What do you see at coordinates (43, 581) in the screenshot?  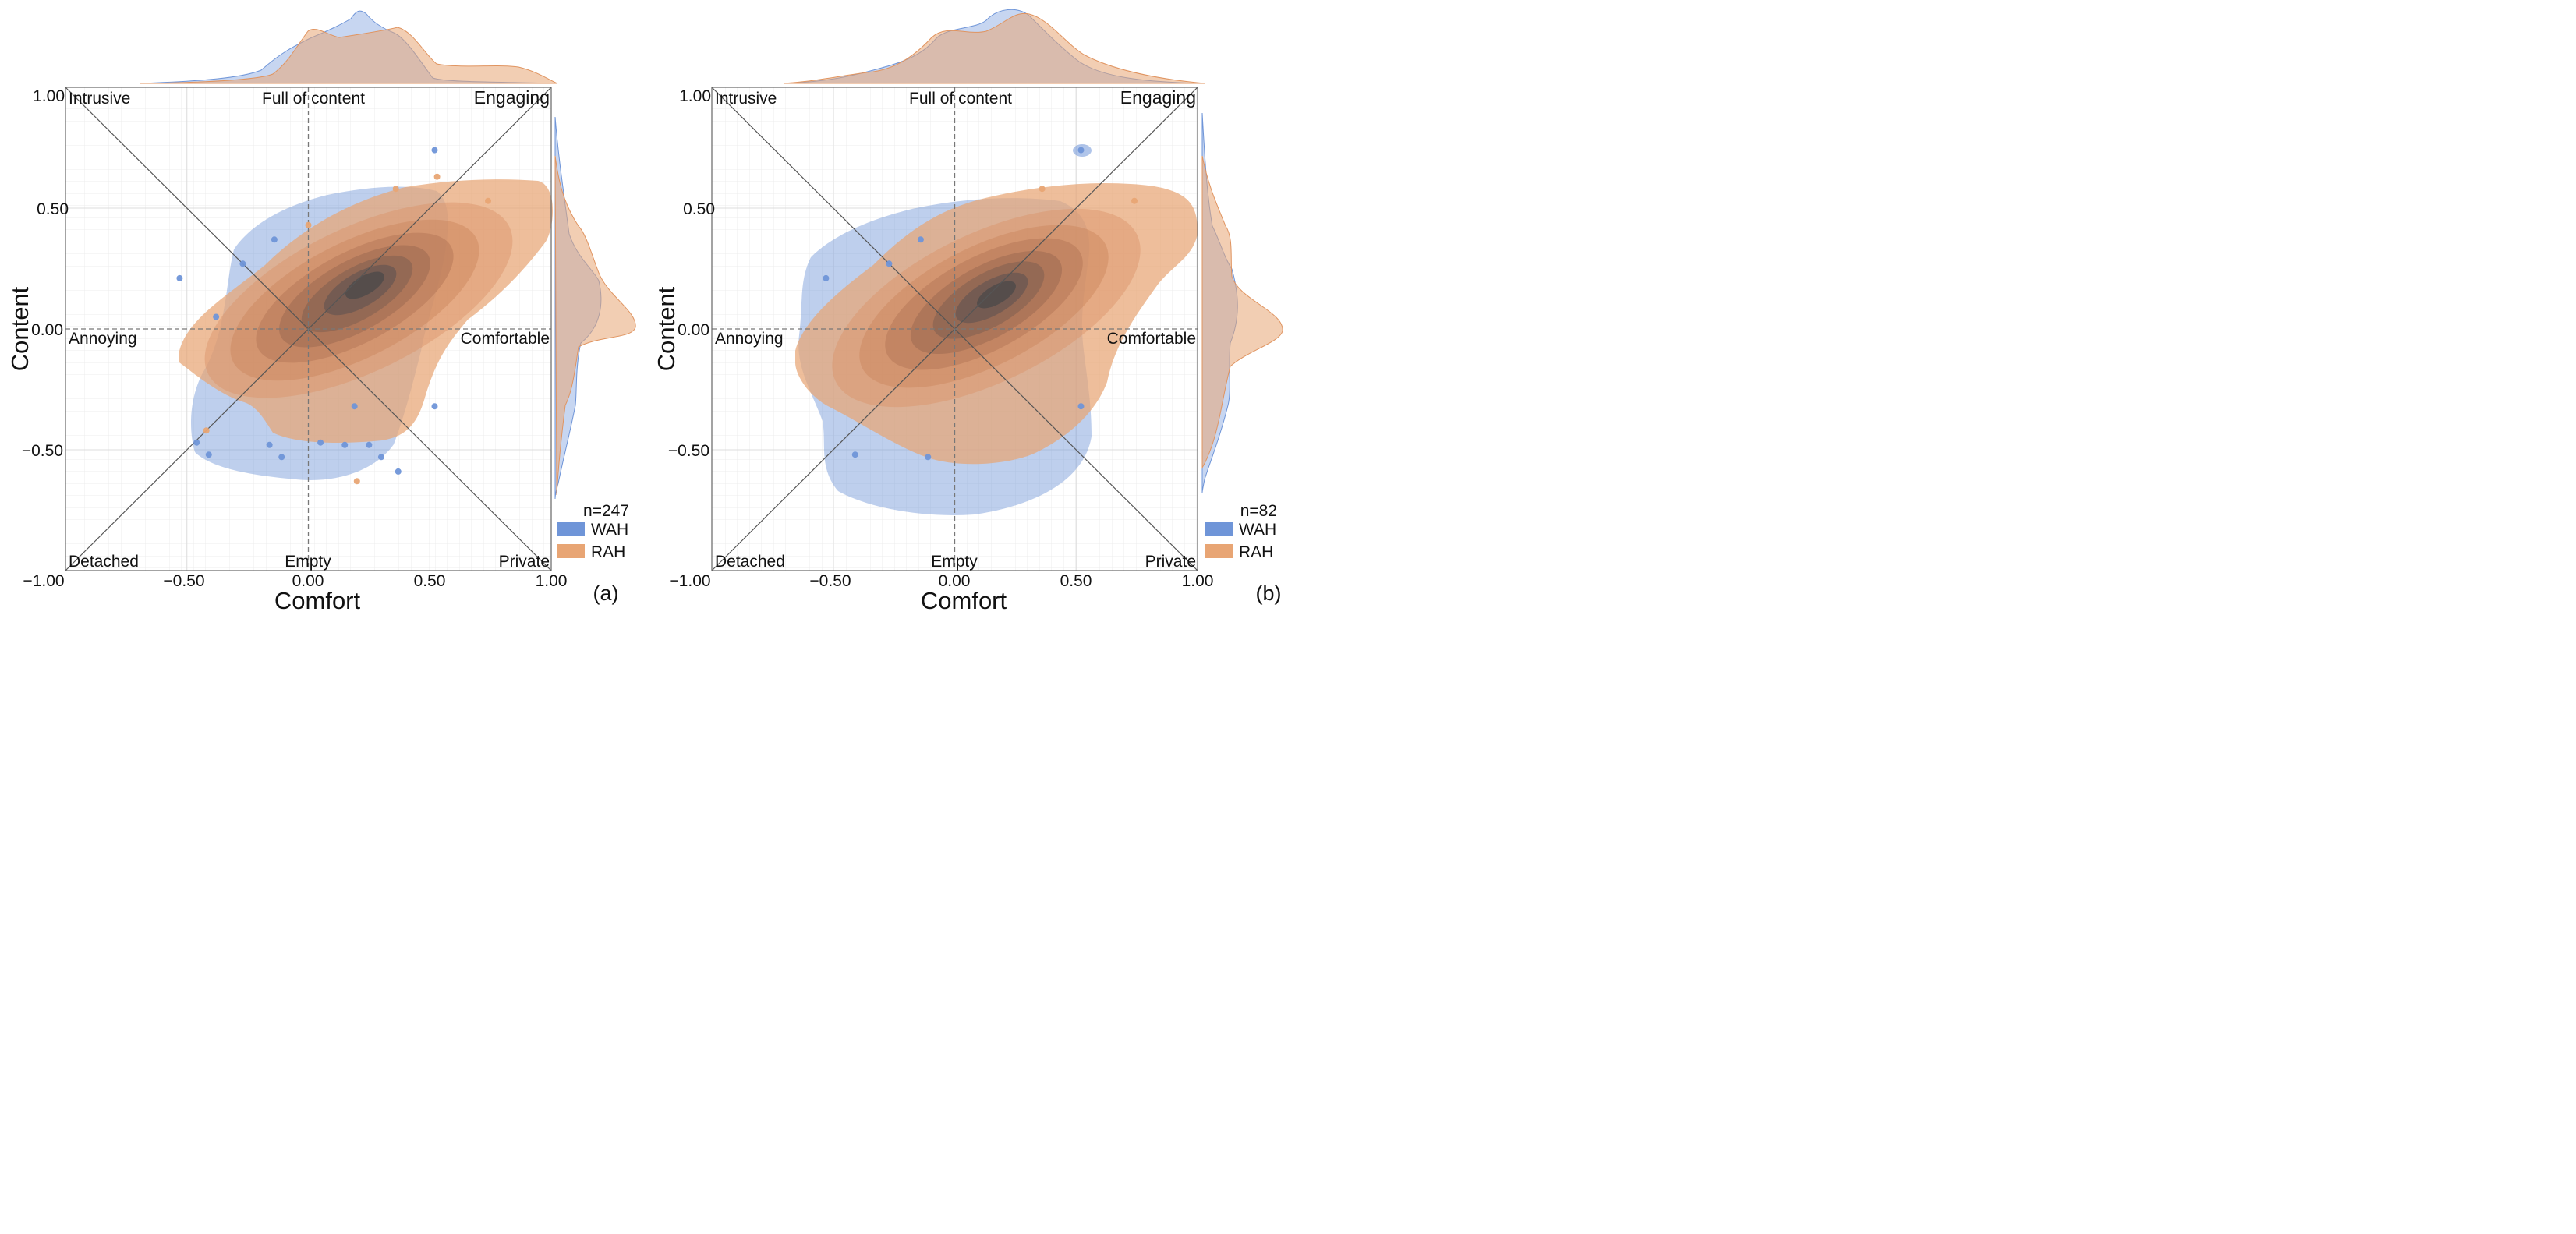 I see `panel-a-xtick-1: −1.00` at bounding box center [43, 581].